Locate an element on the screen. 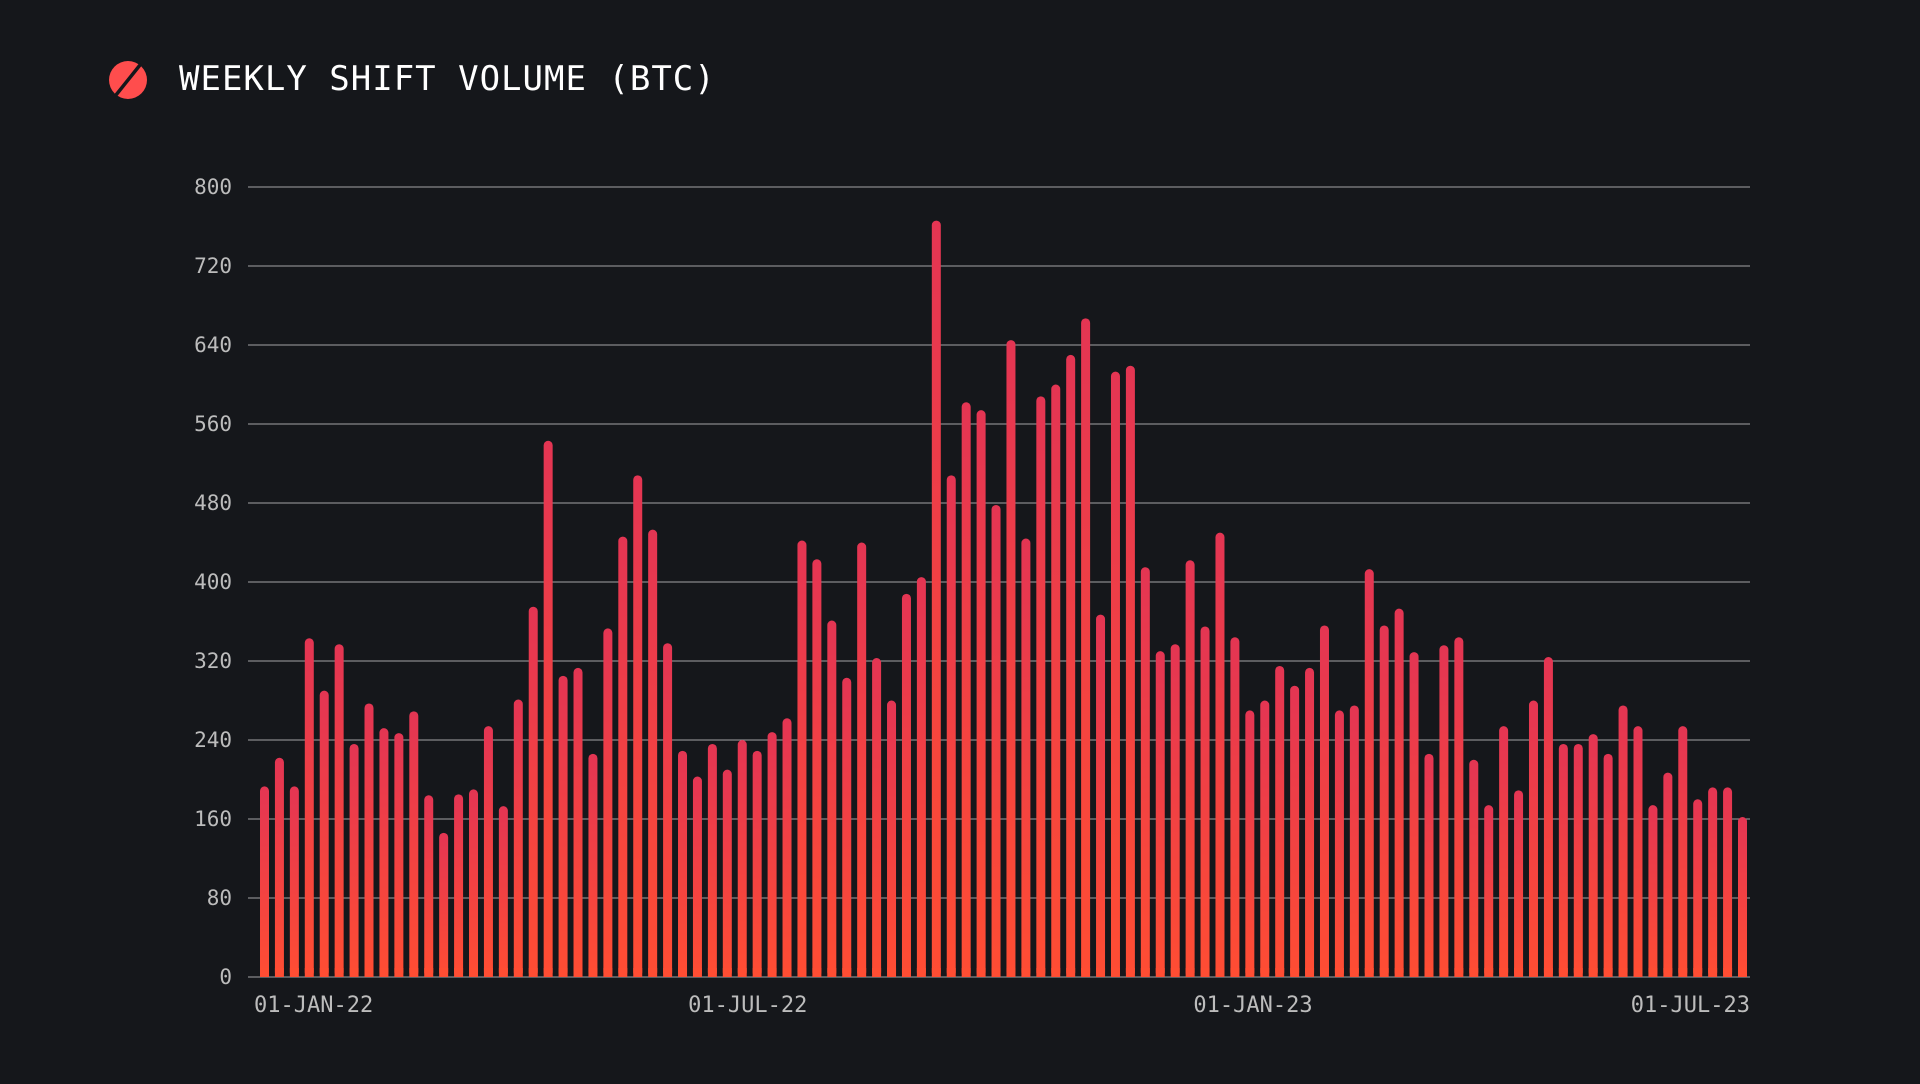 This screenshot has height=1084, width=1920. y-tick-label: 480 is located at coordinates (213, 503).